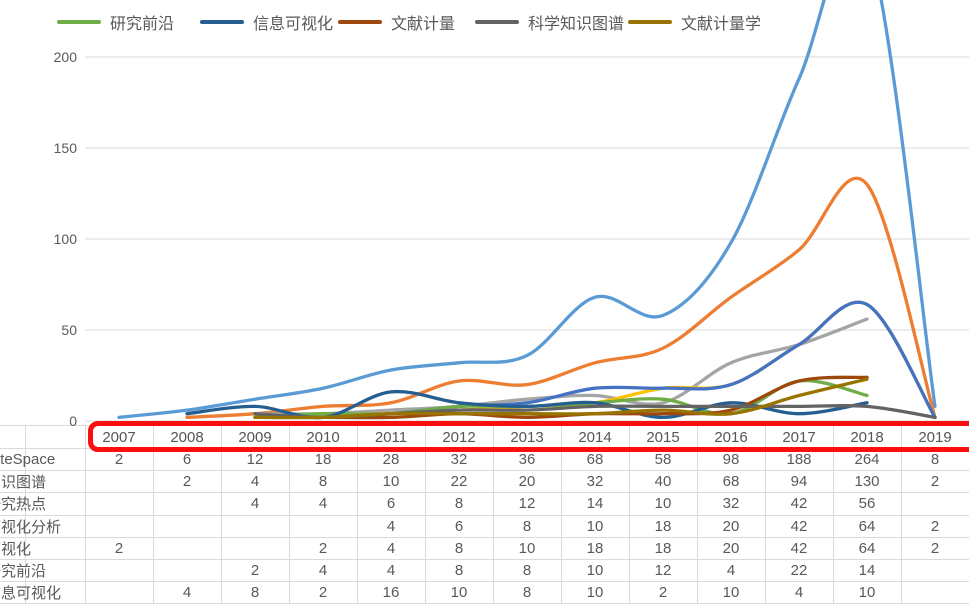  Describe the element at coordinates (663, 482) in the screenshot. I see `value-cell: 40` at that location.